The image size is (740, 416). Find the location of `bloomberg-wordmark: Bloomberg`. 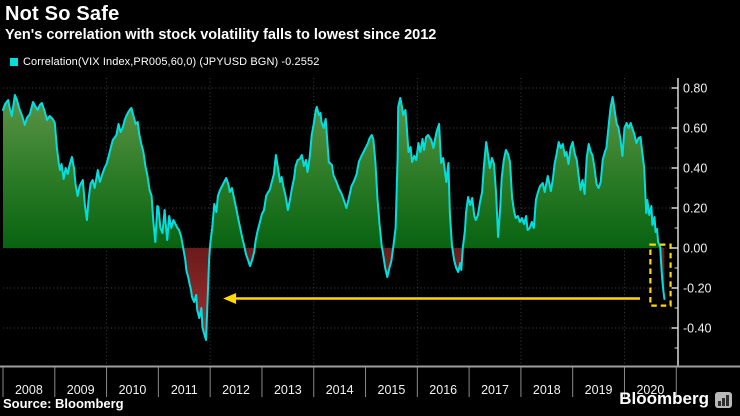

bloomberg-wordmark: Bloomberg is located at coordinates (675, 399).